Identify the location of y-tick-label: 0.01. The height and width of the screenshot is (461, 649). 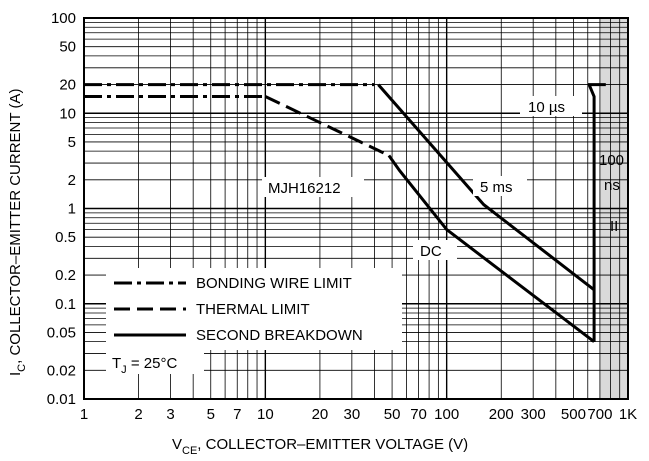
(61, 399).